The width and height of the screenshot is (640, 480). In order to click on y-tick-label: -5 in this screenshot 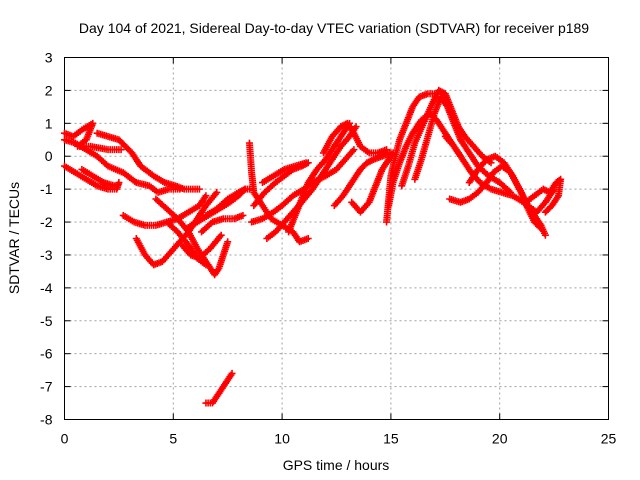, I will do `click(46, 321)`.